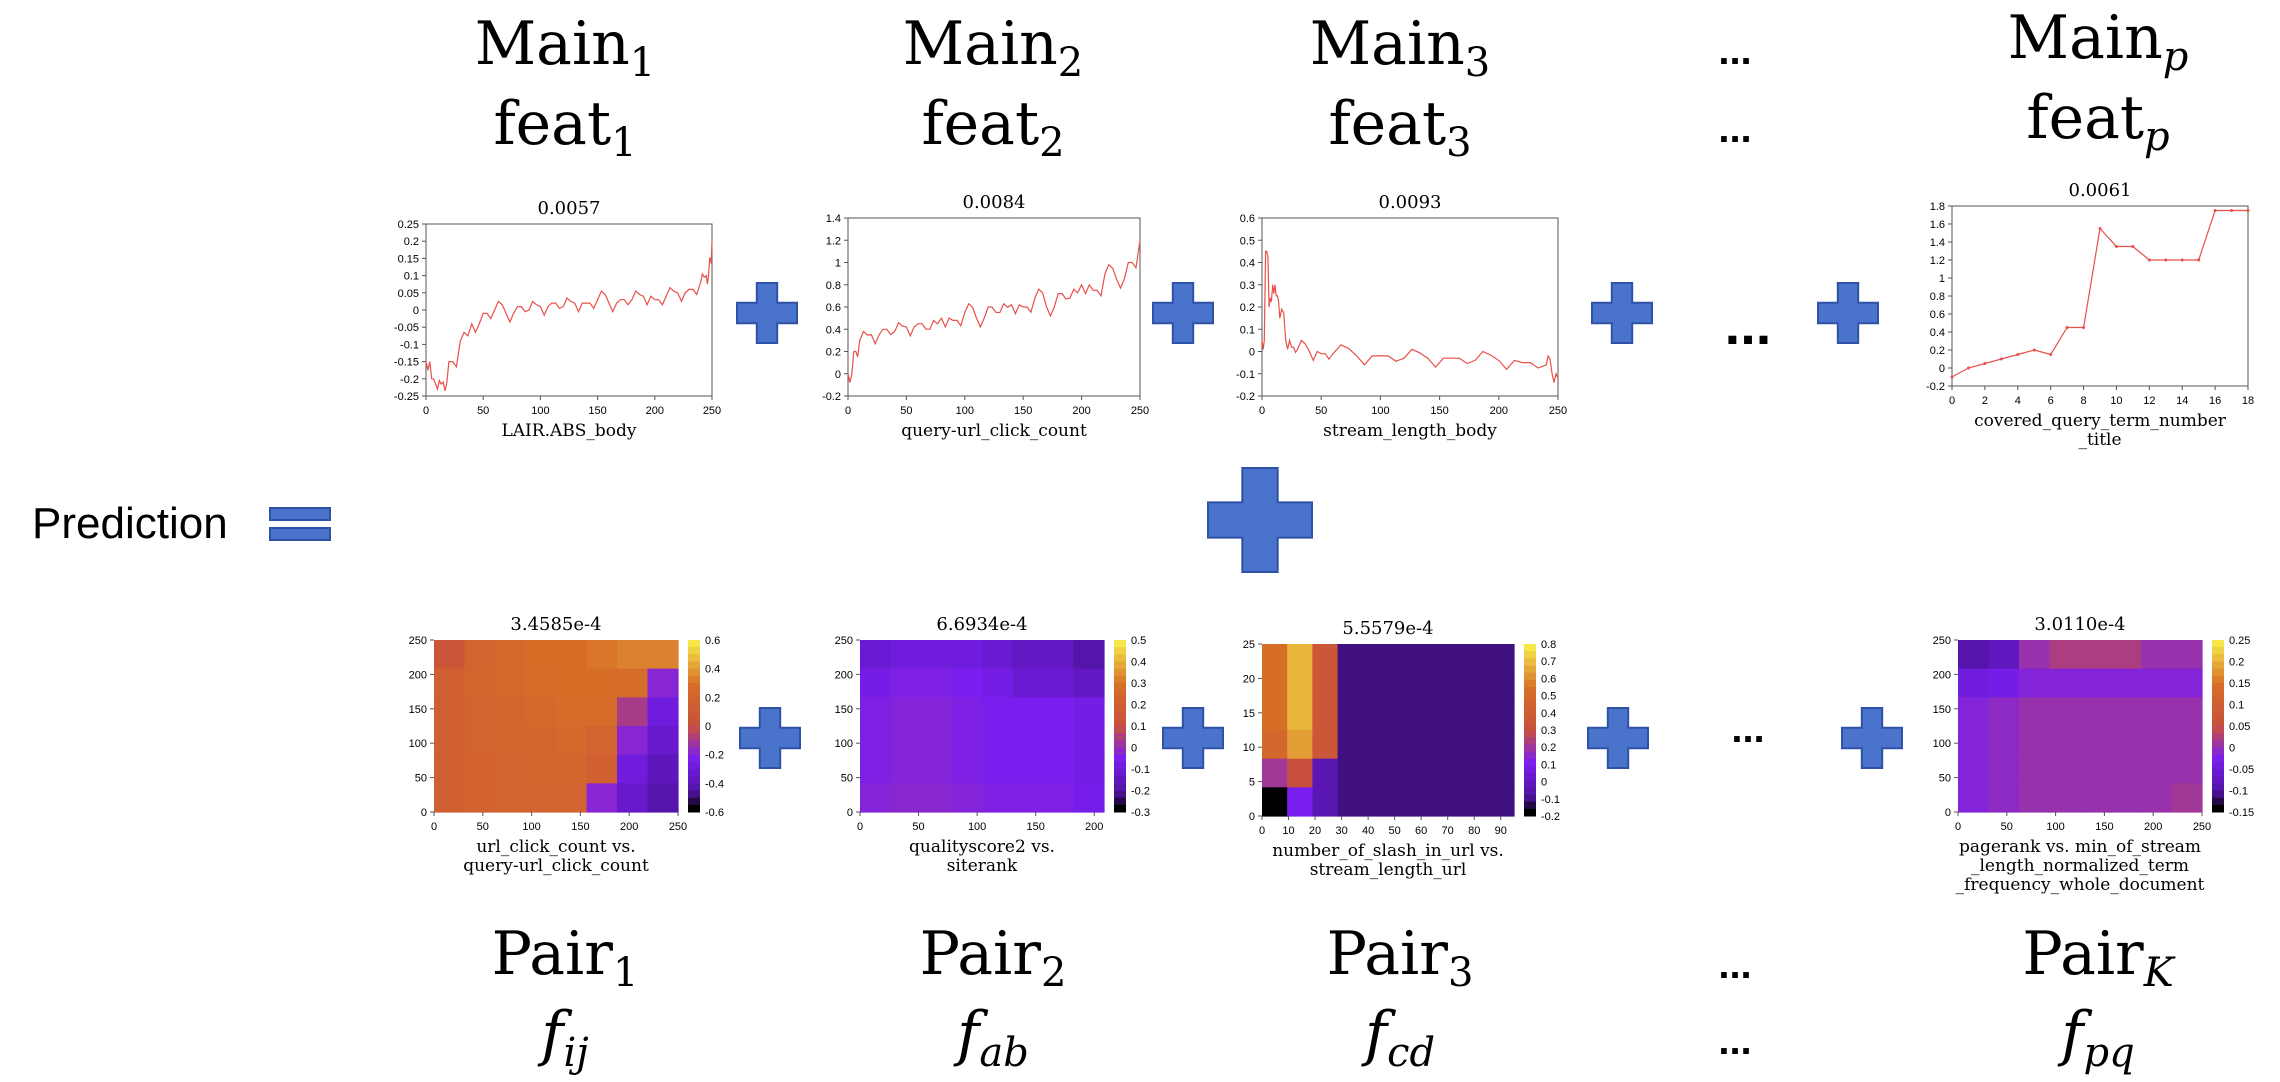  What do you see at coordinates (1550, 817) in the screenshot?
I see `colorbar-tick-label: -0.2` at bounding box center [1550, 817].